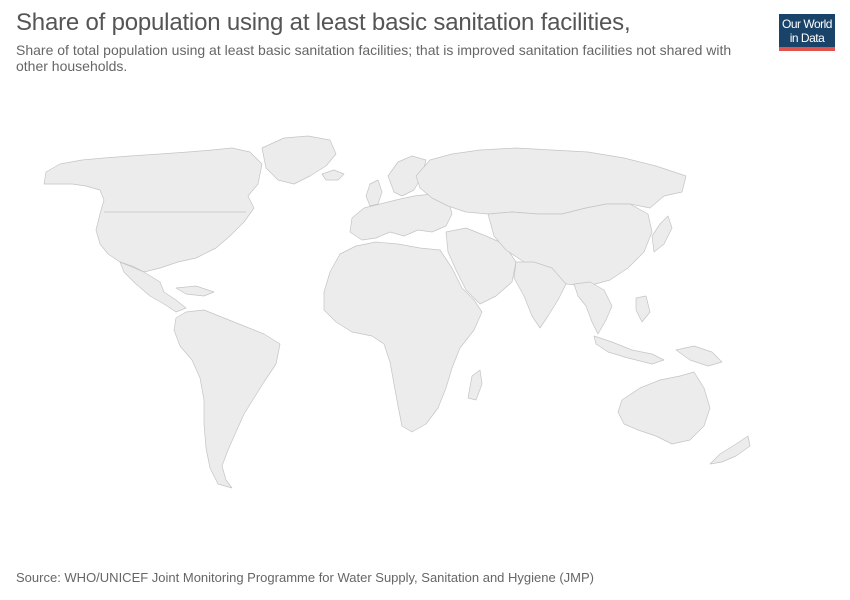  What do you see at coordinates (662, 234) in the screenshot?
I see `region-japan` at bounding box center [662, 234].